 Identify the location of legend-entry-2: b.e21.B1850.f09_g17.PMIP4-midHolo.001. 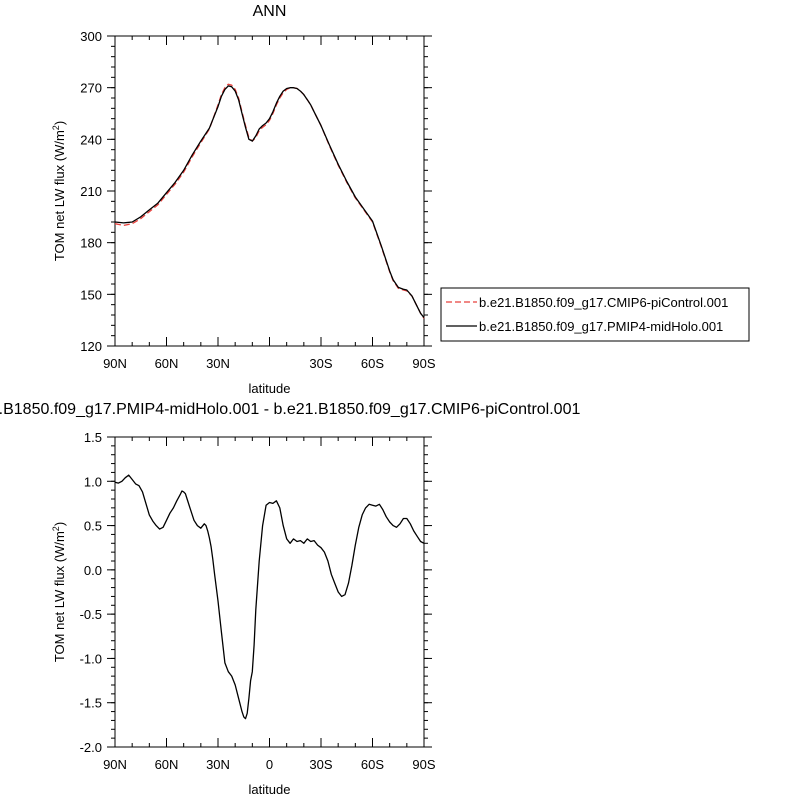
(601, 326).